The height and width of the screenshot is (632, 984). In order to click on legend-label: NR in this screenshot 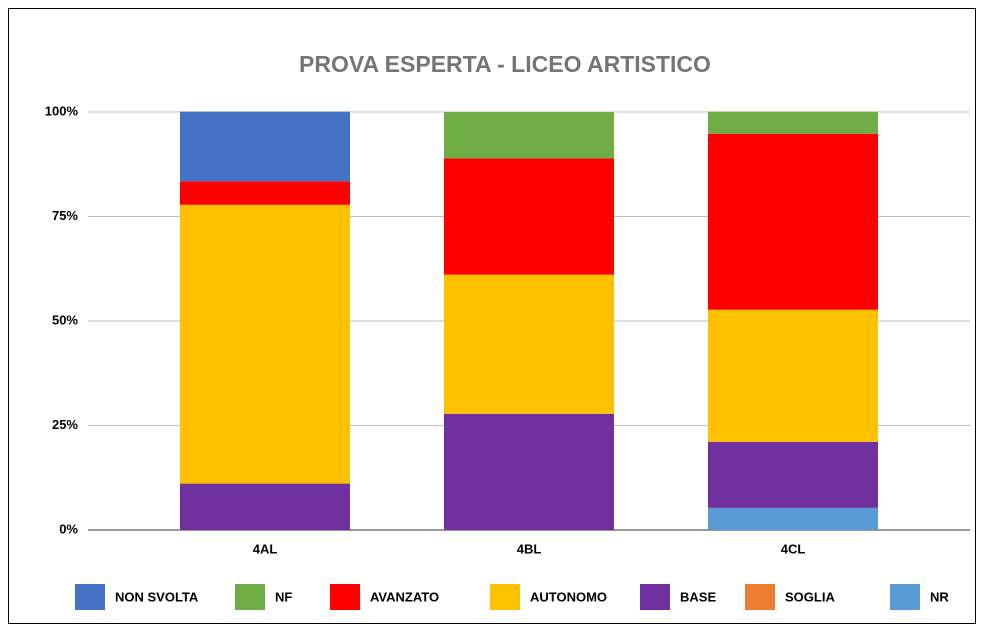, I will do `click(939, 596)`.